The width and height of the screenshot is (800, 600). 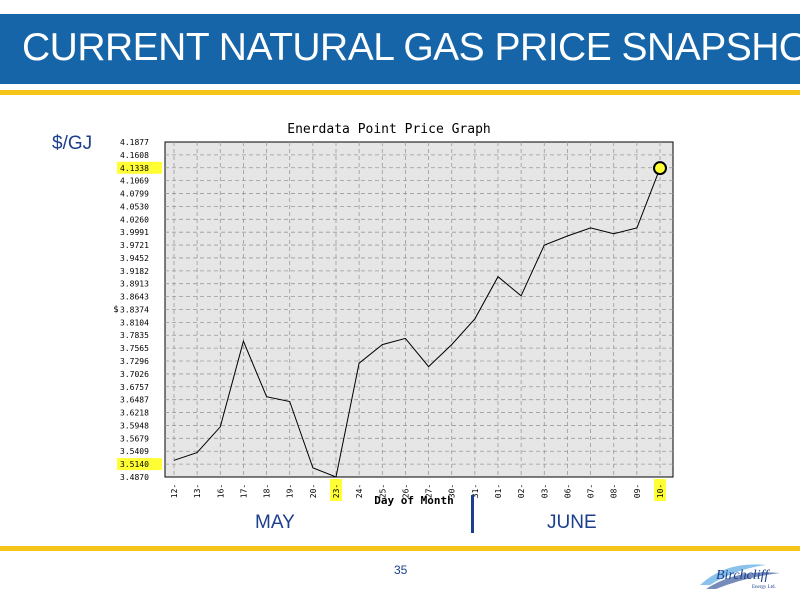 What do you see at coordinates (743, 575) in the screenshot?
I see `logo-text: Birchcliff` at bounding box center [743, 575].